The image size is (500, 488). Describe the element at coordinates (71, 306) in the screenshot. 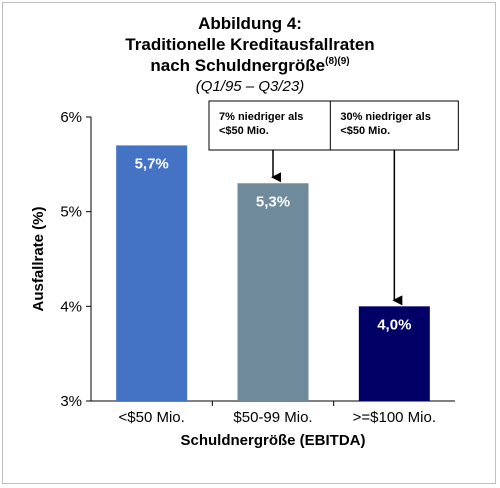

I see `y-tick-label: 4%` at that location.